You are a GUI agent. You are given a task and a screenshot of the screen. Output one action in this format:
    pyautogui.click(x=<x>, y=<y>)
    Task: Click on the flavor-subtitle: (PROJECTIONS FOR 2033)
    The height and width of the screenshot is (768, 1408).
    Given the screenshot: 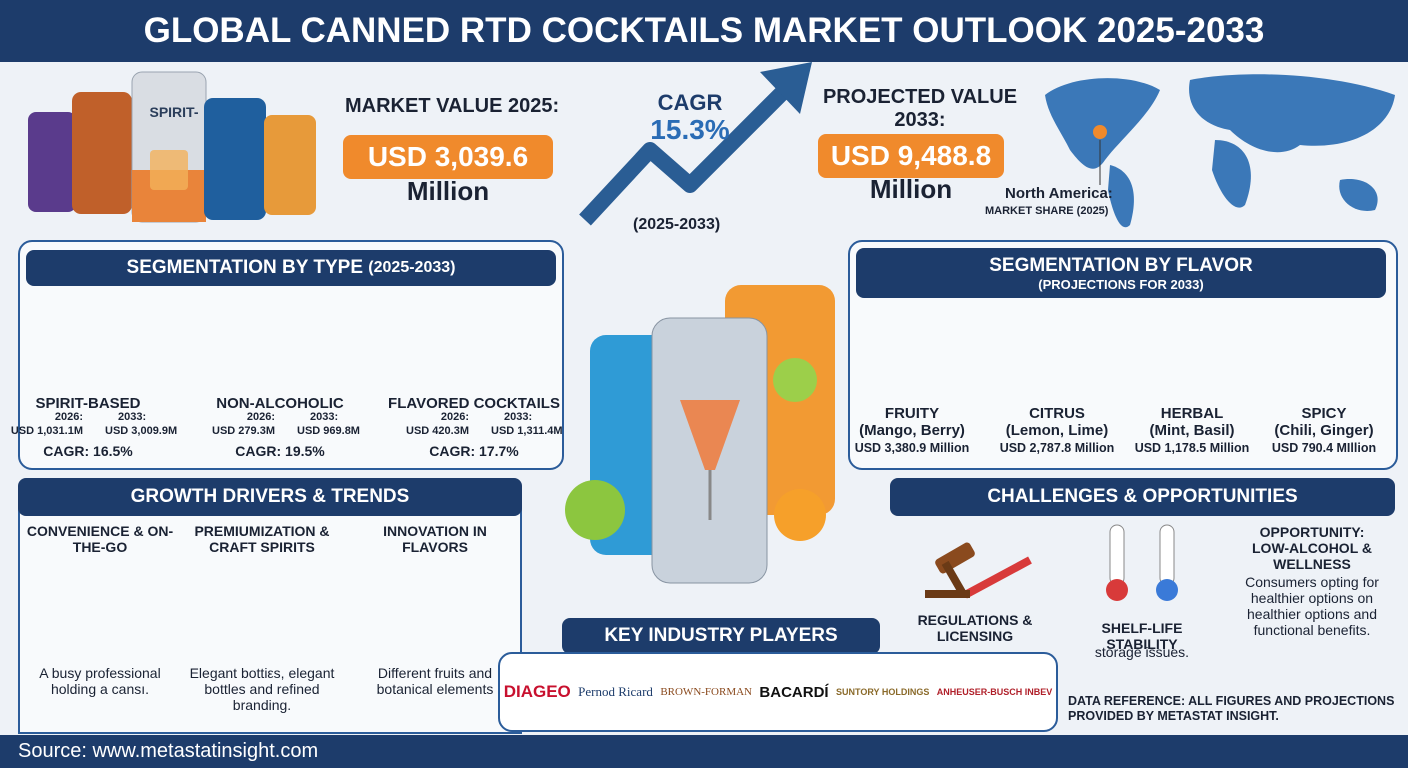 What is the action you would take?
    pyautogui.click(x=1121, y=284)
    